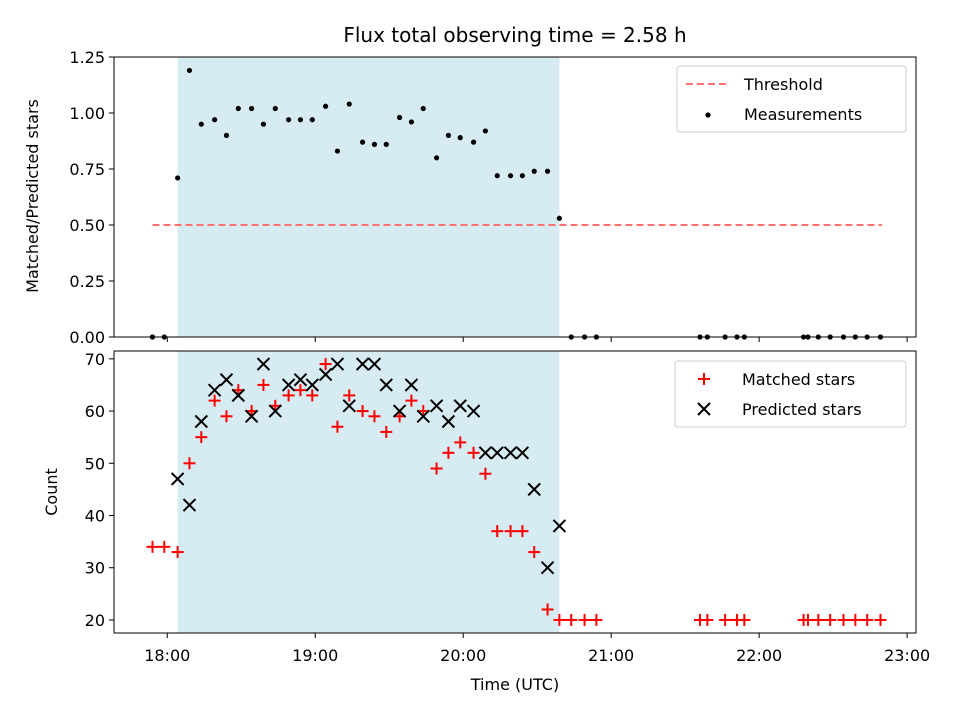 The width and height of the screenshot is (960, 720). Describe the element at coordinates (798, 379) in the screenshot. I see `legend-matched-label: Matched stars` at that location.